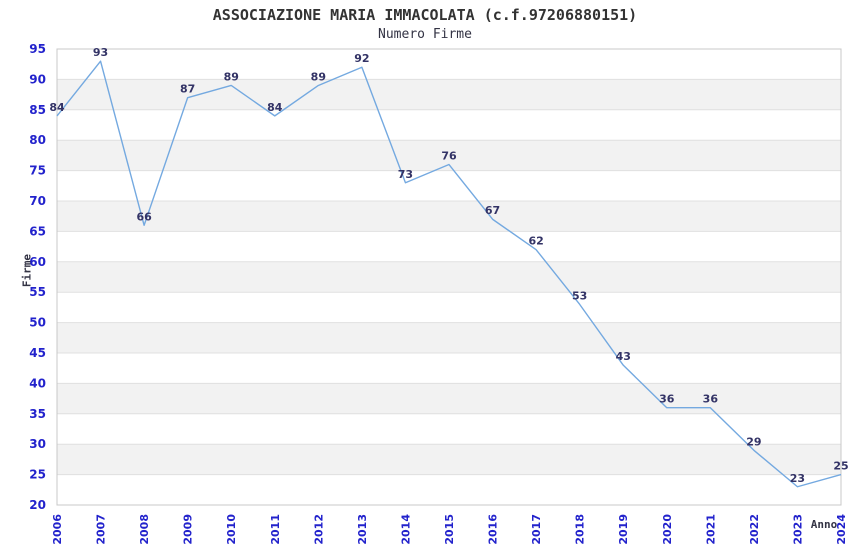 This screenshot has width=850, height=550. Describe the element at coordinates (188, 529) in the screenshot. I see `x-tick-label: 2009` at that location.